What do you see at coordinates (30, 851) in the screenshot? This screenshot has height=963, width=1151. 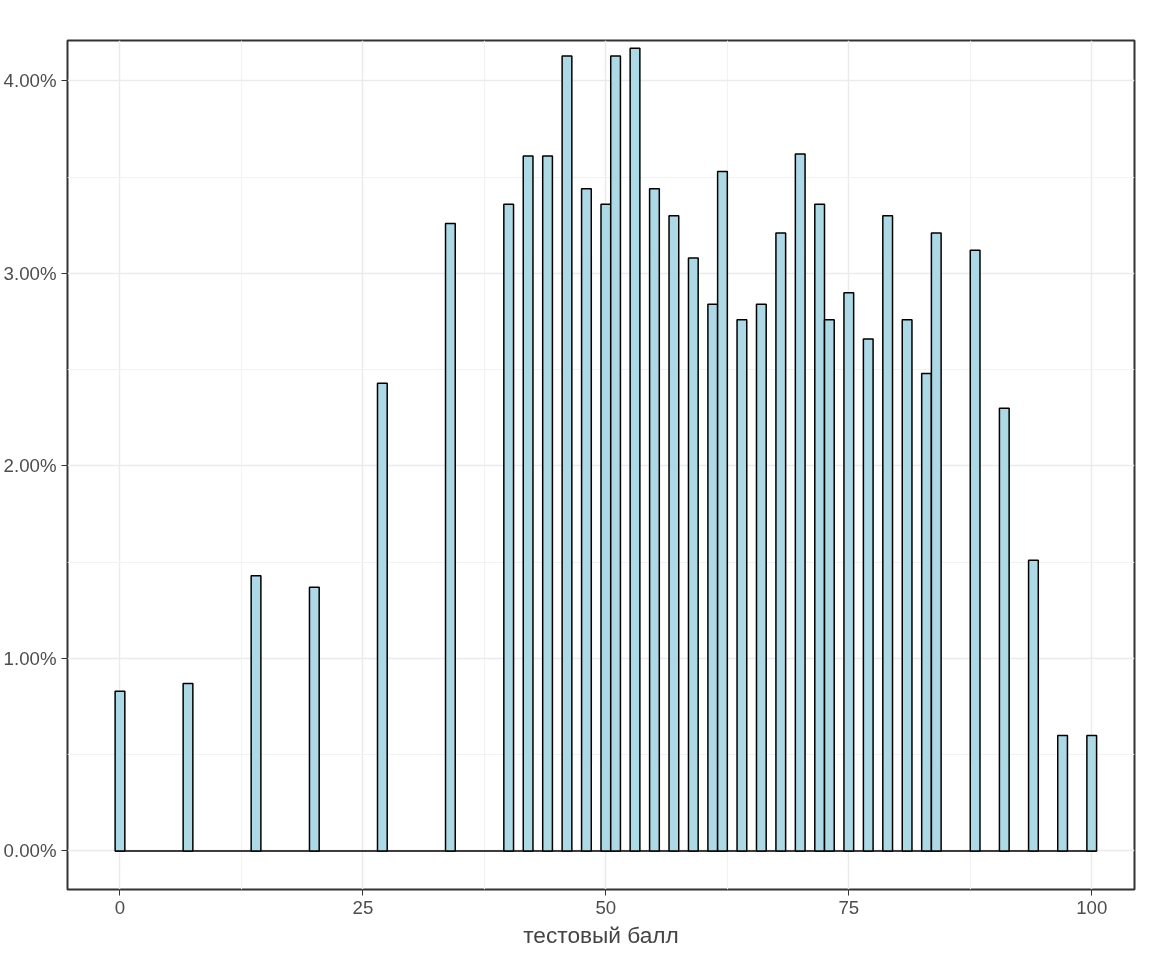 I see `y-tick-label: 0.00%` at bounding box center [30, 851].